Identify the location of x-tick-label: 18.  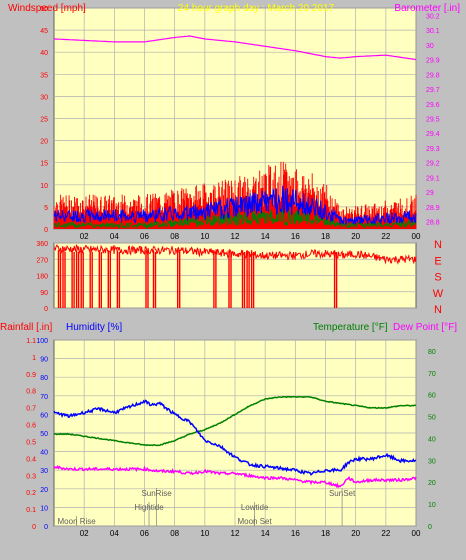
(325, 533).